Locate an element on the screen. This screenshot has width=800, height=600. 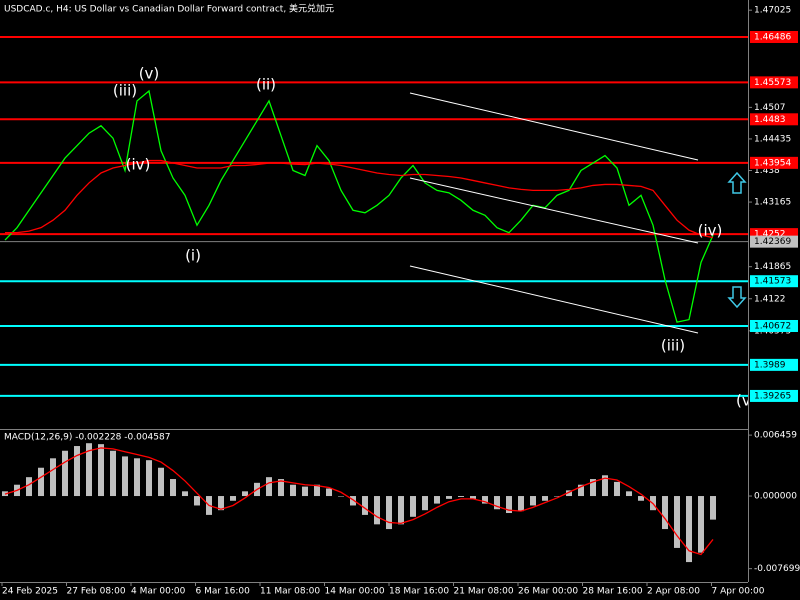
level-label: 1.40672 is located at coordinates (772, 326).